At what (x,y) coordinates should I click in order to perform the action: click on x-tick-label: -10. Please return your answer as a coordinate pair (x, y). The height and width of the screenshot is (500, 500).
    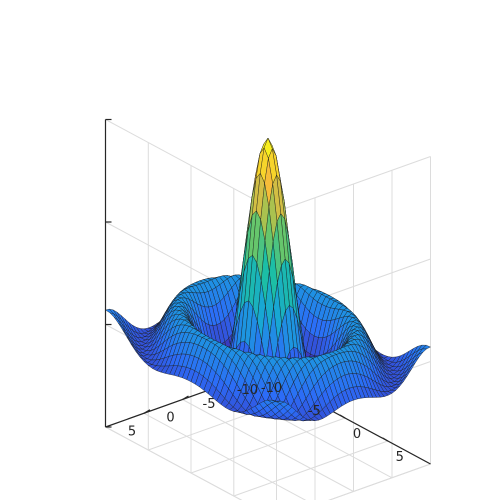
    Looking at the image, I should click on (271, 388).